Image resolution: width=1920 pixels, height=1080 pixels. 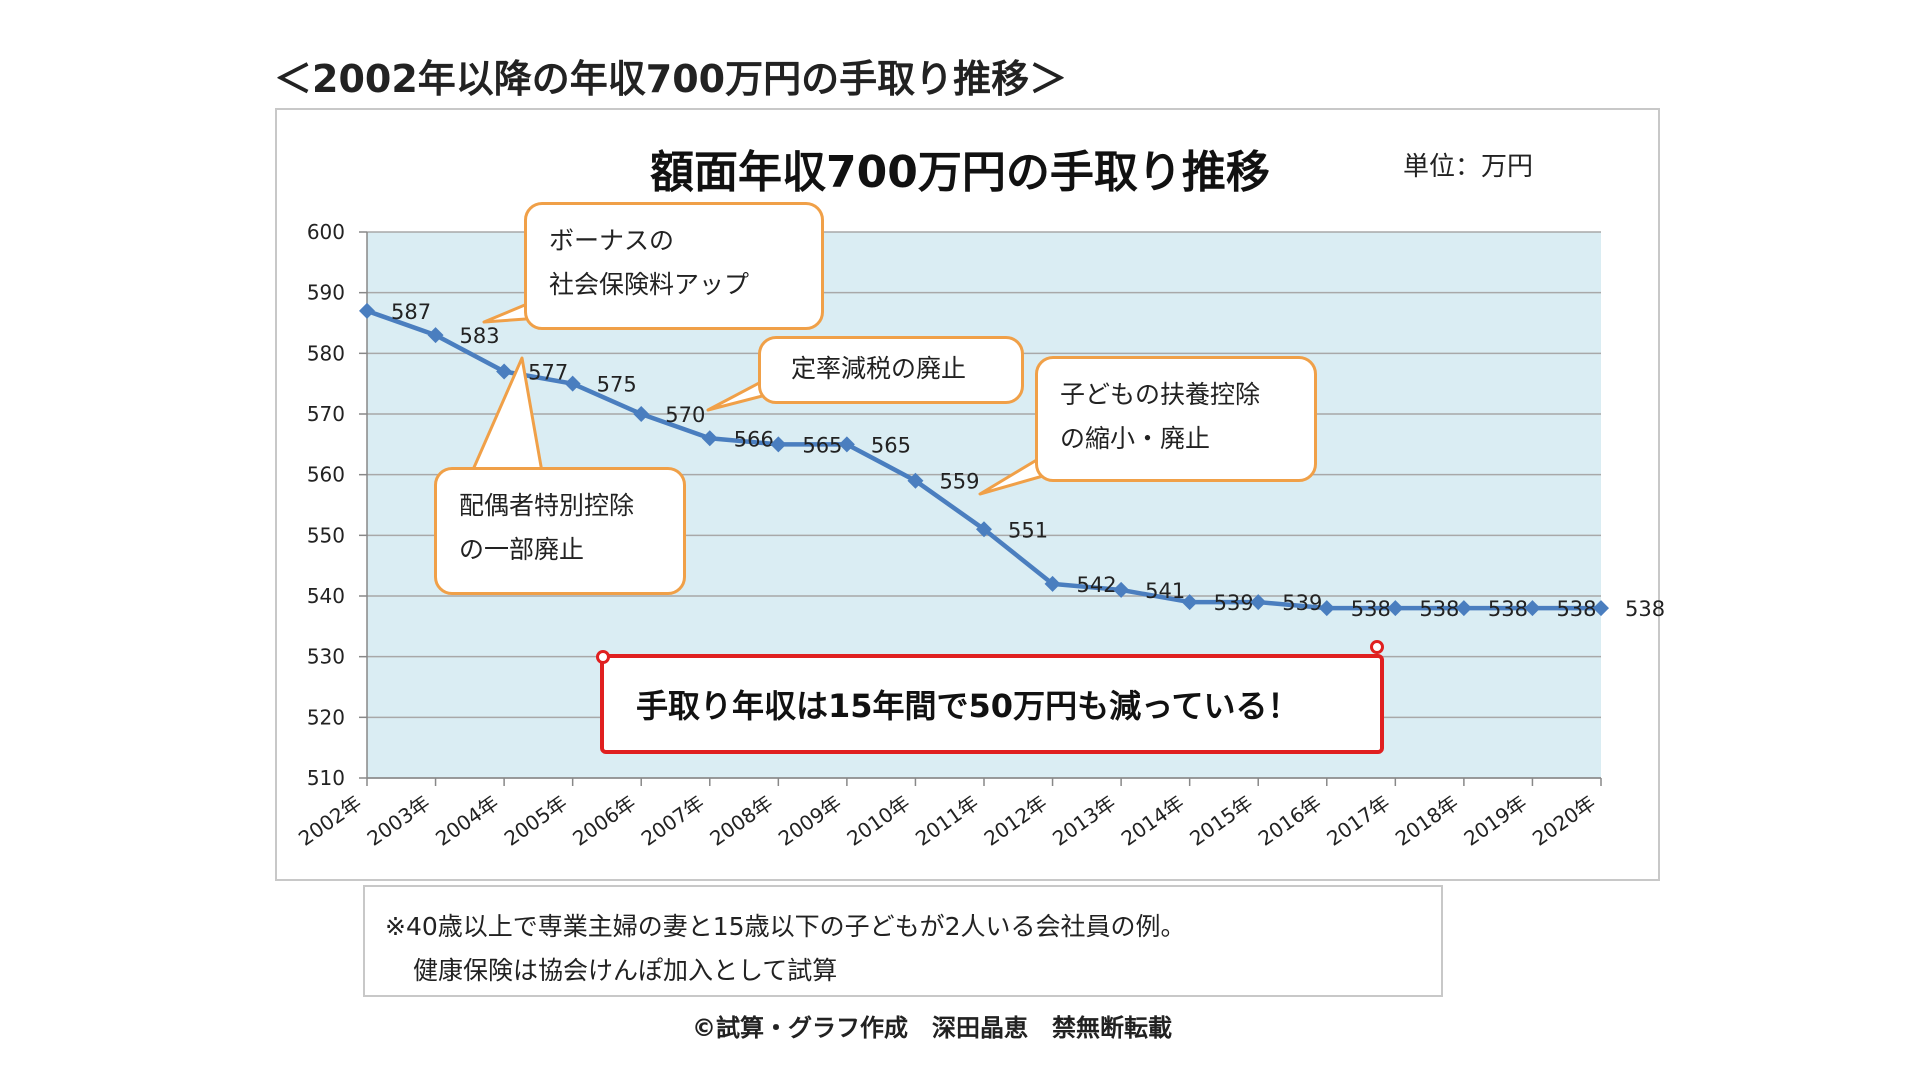 What do you see at coordinates (959, 482) in the screenshot?
I see `data-label: 559` at bounding box center [959, 482].